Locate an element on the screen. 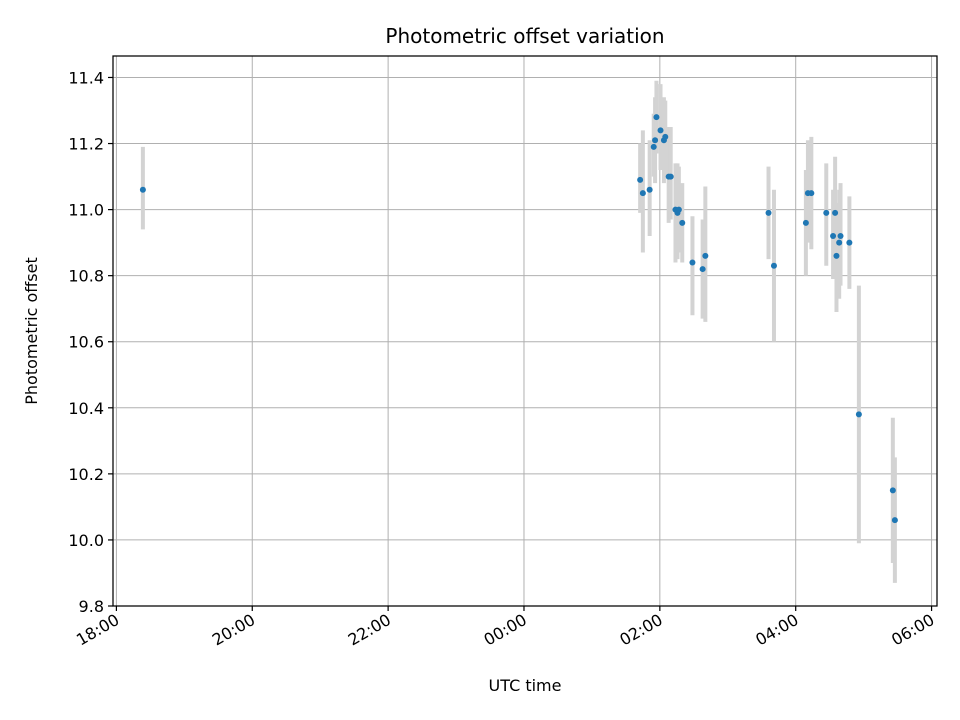 The height and width of the screenshot is (720, 960). x-axis-label: UTC time is located at coordinates (525, 685).